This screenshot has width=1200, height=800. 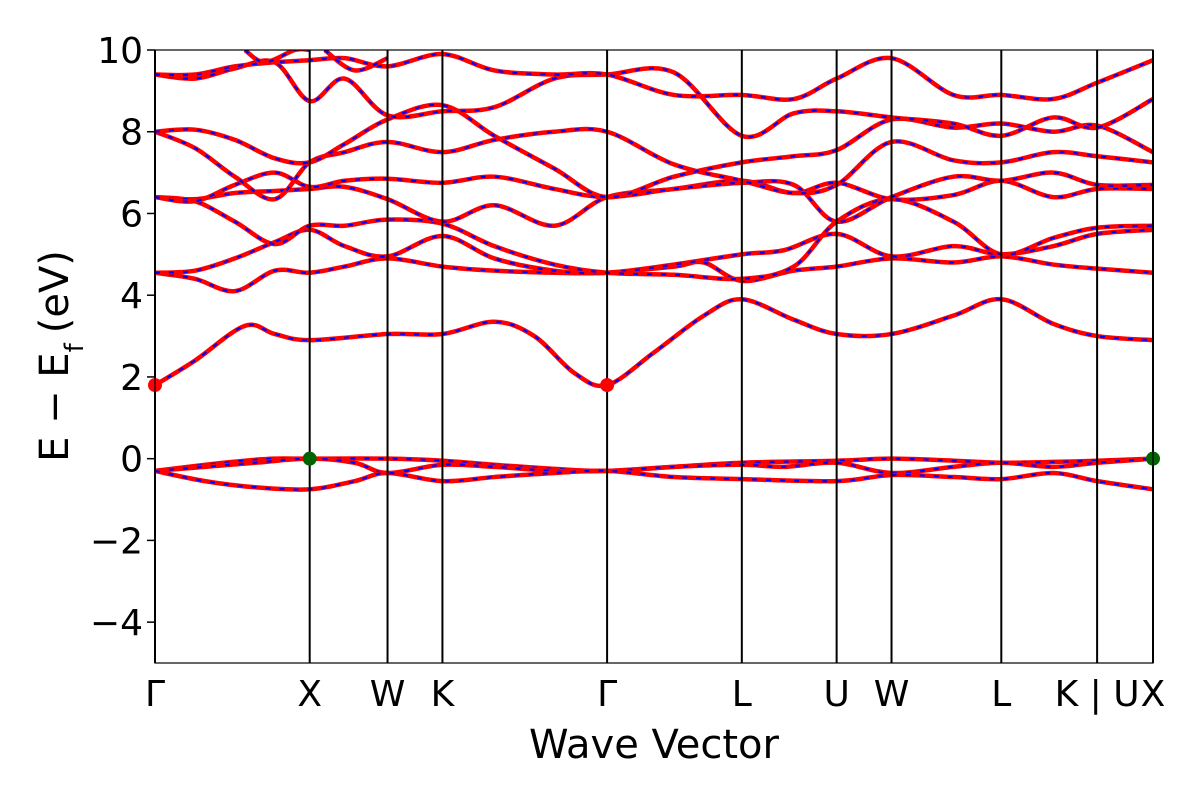 I want to click on y-tick-label-1: −2, so click(x=116, y=541).